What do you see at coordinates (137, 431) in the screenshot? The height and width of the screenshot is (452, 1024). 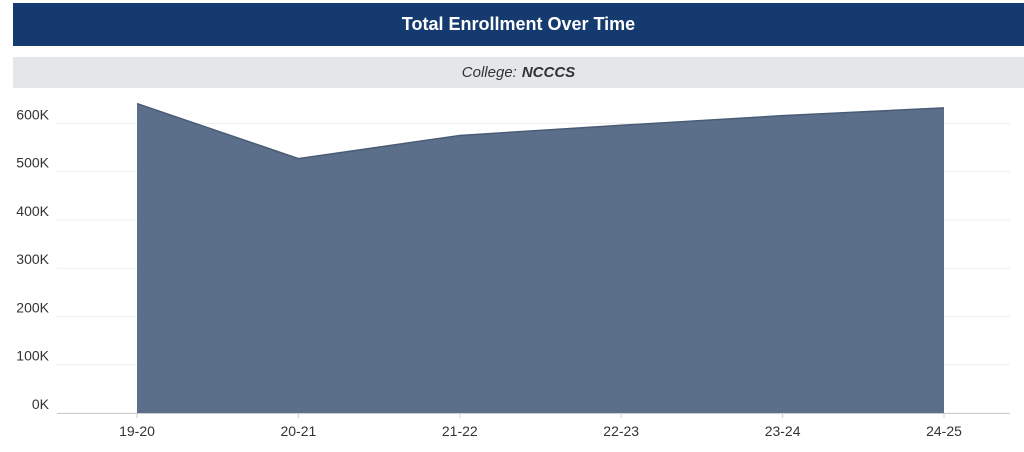 I see `x-tick-label: 19-20` at bounding box center [137, 431].